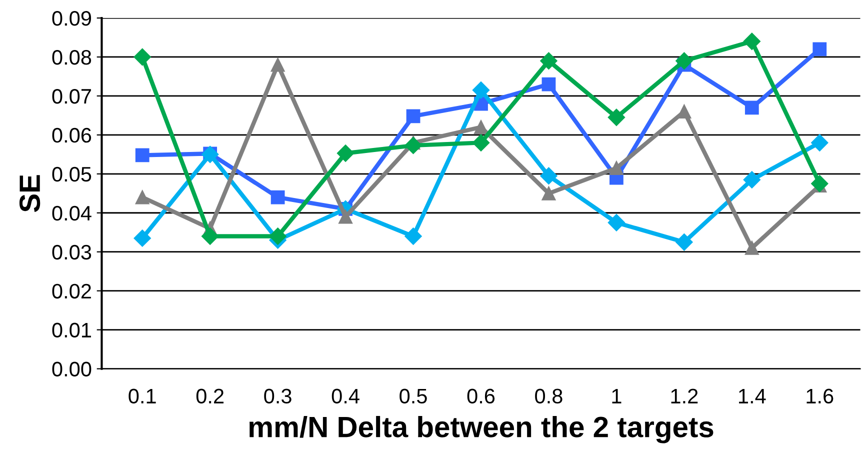  Describe the element at coordinates (548, 396) in the screenshot. I see `x-tick-label: 0.8` at that location.